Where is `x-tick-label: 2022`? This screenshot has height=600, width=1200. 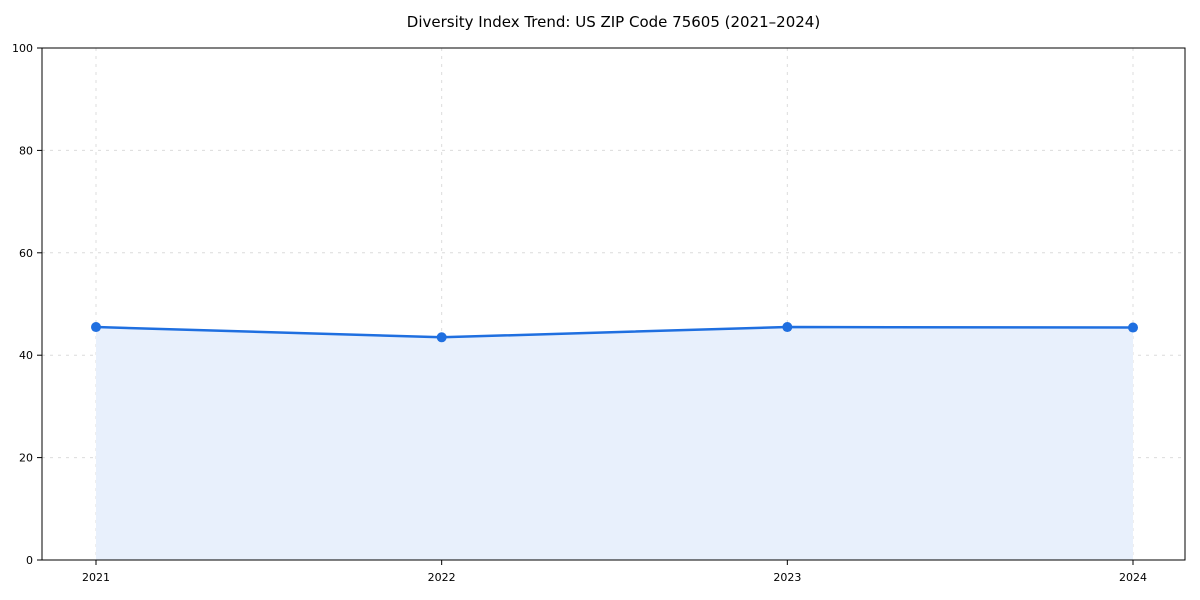 x-tick-label: 2022 is located at coordinates (442, 577).